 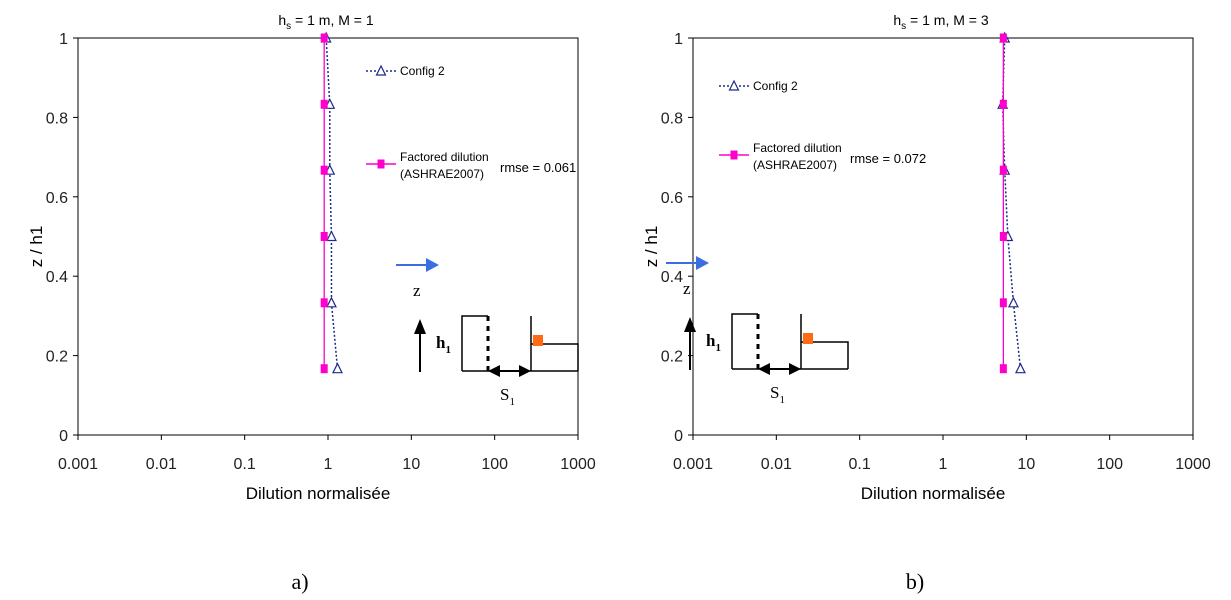 I want to click on legend-label-config2: Config 2, so click(x=775, y=86).